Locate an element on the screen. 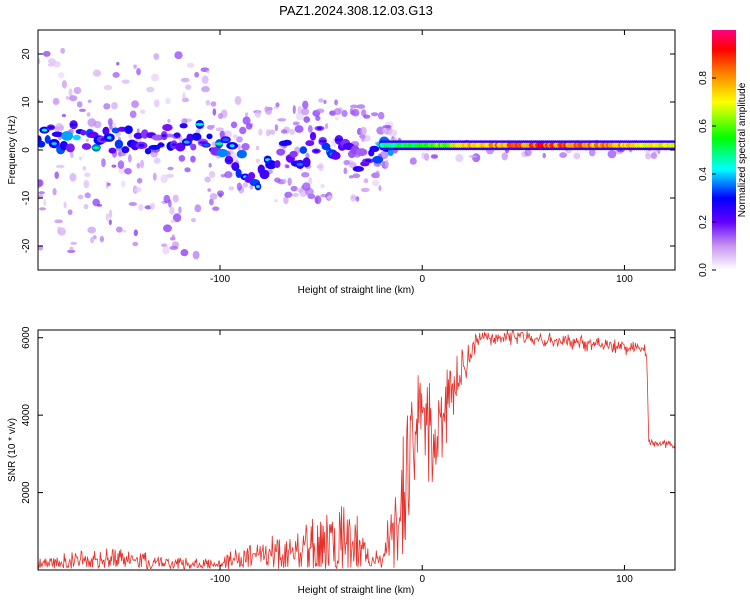 This screenshot has height=600, width=750. colorbar-ticks: 0.0 0.2 0.4 0.6 0.8 is located at coordinates (707, 174).